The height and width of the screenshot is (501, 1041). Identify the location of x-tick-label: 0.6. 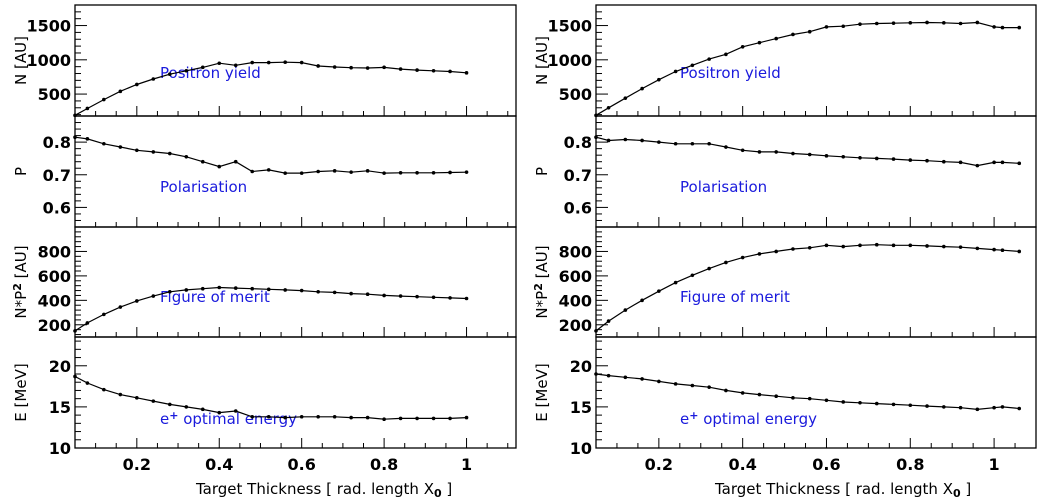
(826, 464).